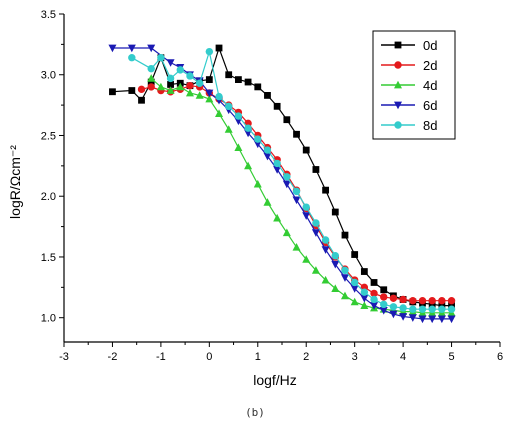  Describe the element at coordinates (430, 65) in the screenshot. I see `legend-label: 2d` at that location.